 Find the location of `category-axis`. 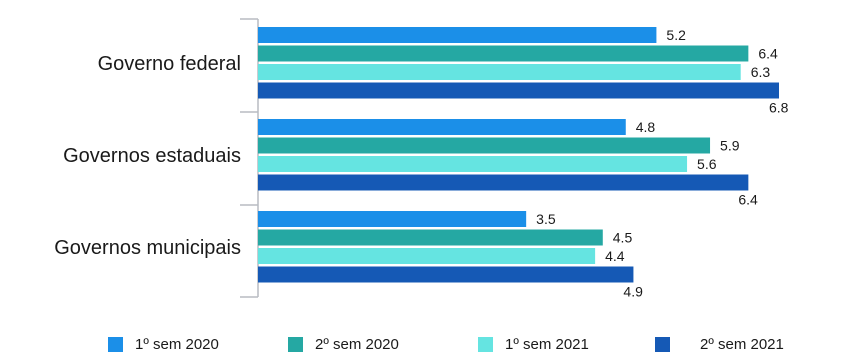

category-axis is located at coordinates (249, 158).